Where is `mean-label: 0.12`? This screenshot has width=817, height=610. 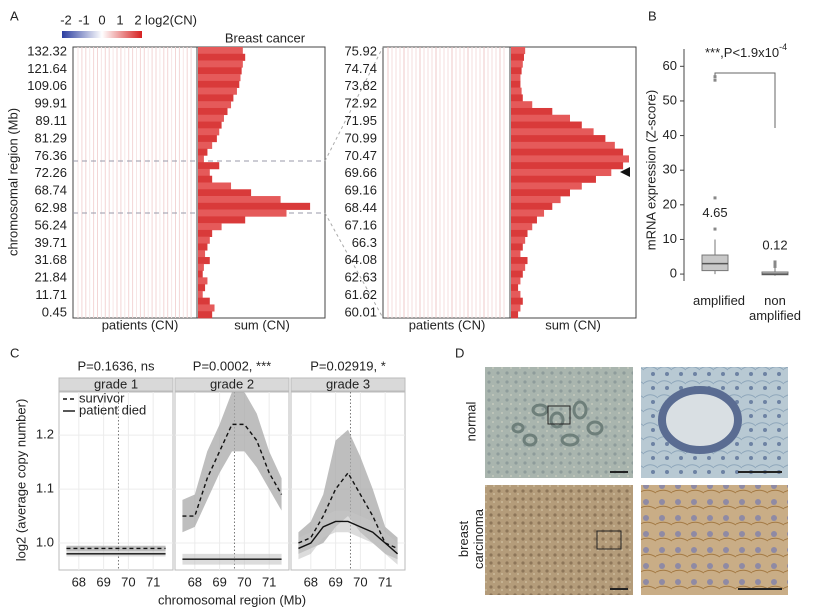
mean-label: 0.12 is located at coordinates (774, 244).